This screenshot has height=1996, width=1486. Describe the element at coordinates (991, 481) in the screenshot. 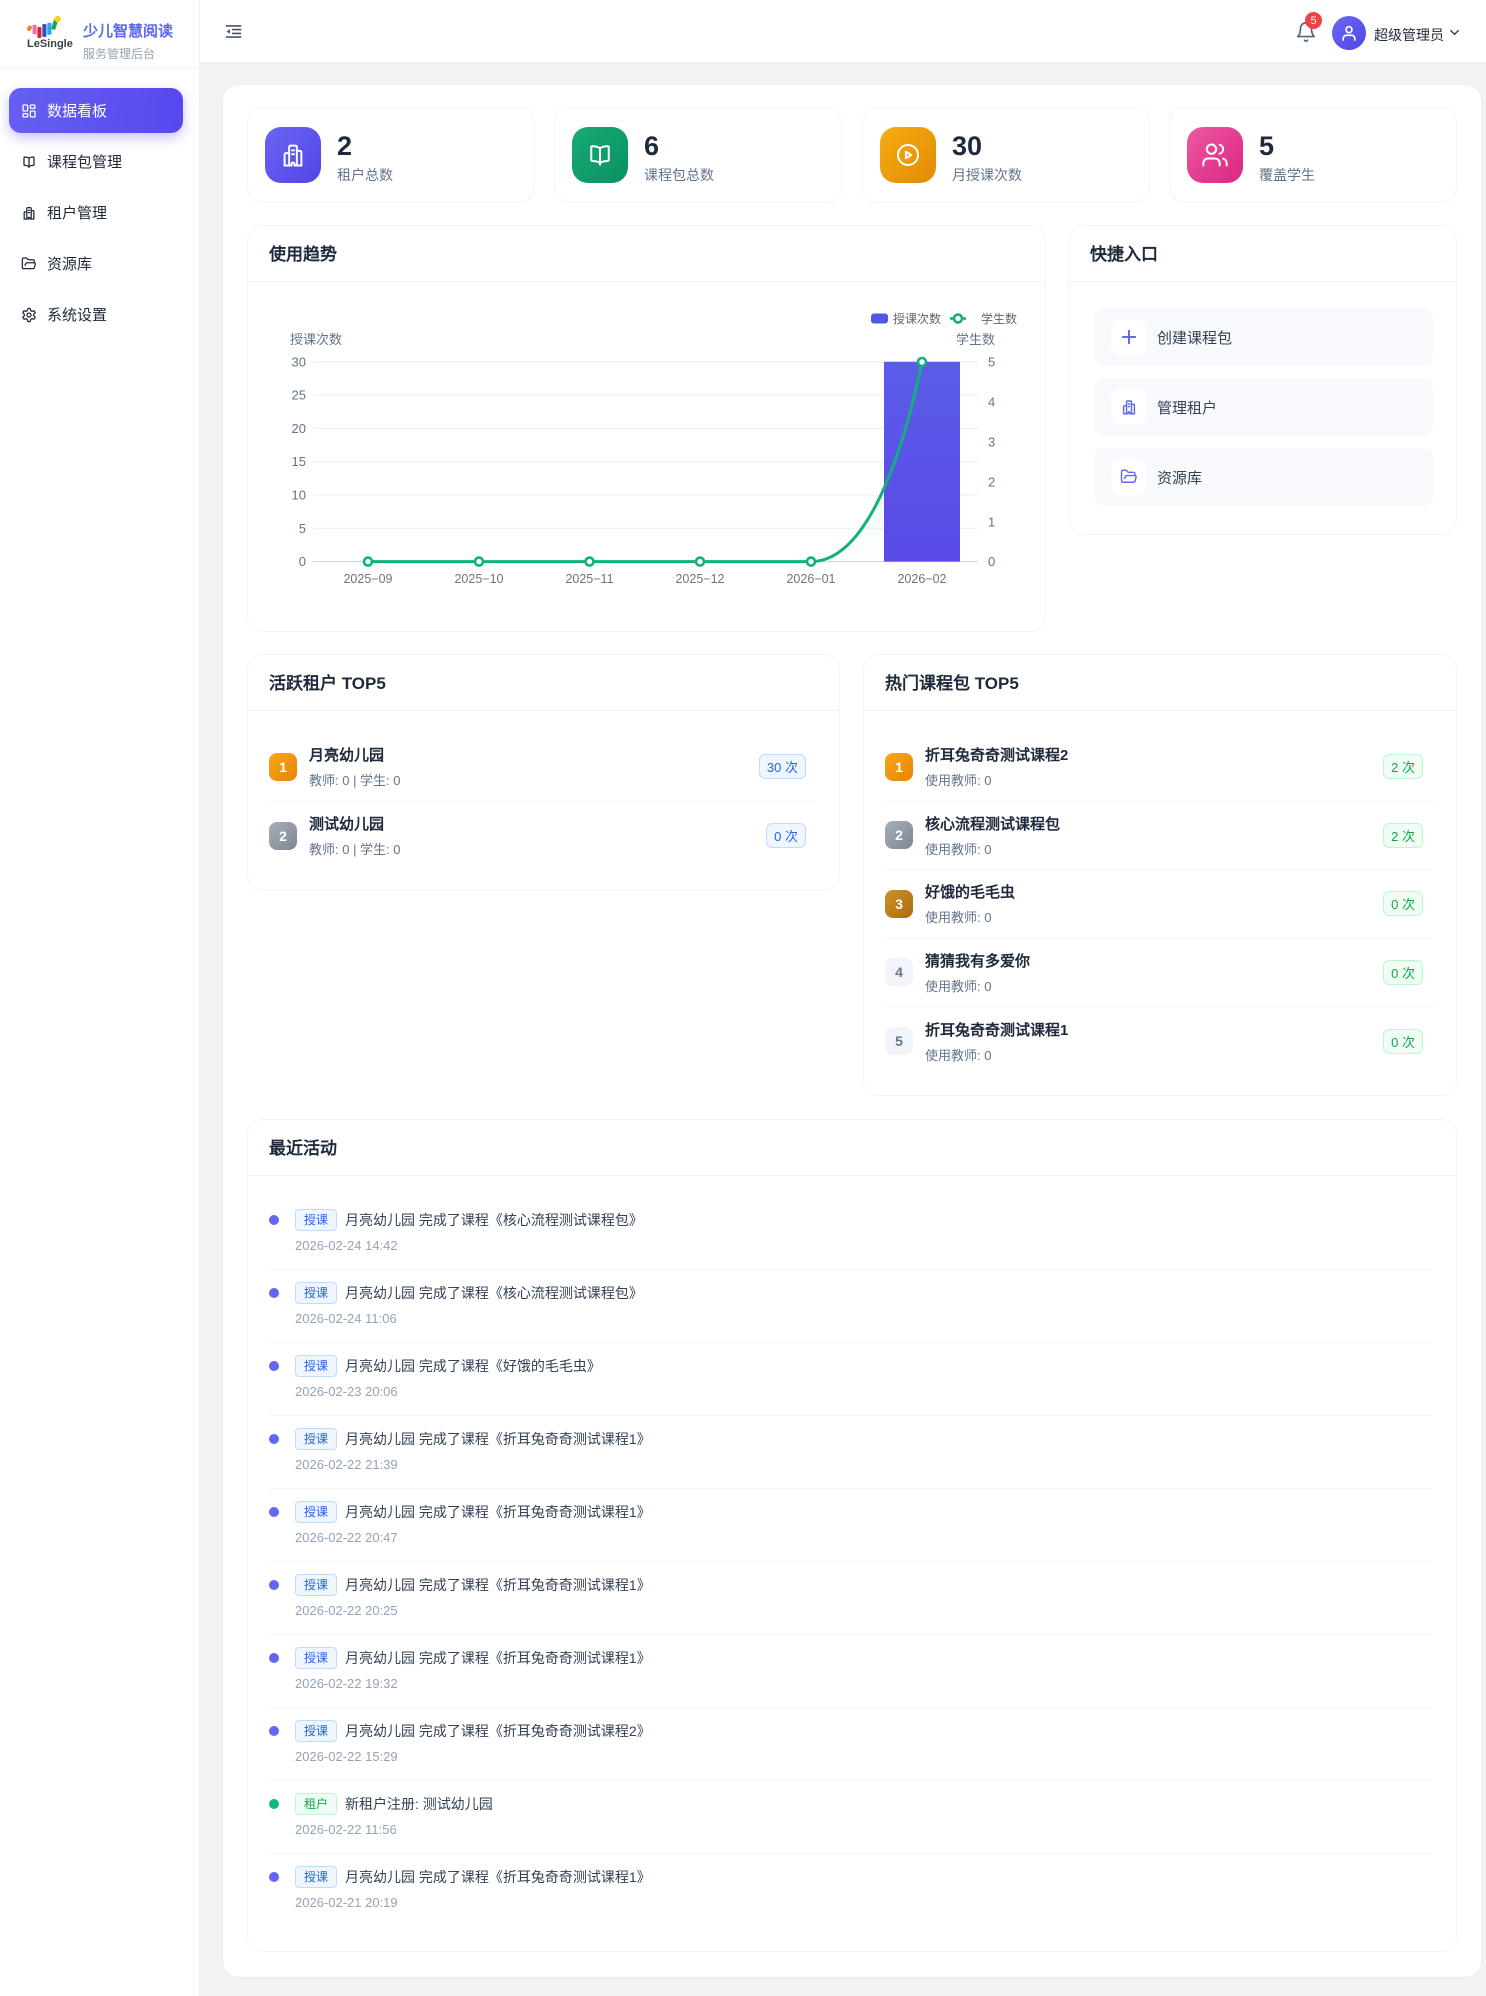

I see `svg-text: 2` at that location.